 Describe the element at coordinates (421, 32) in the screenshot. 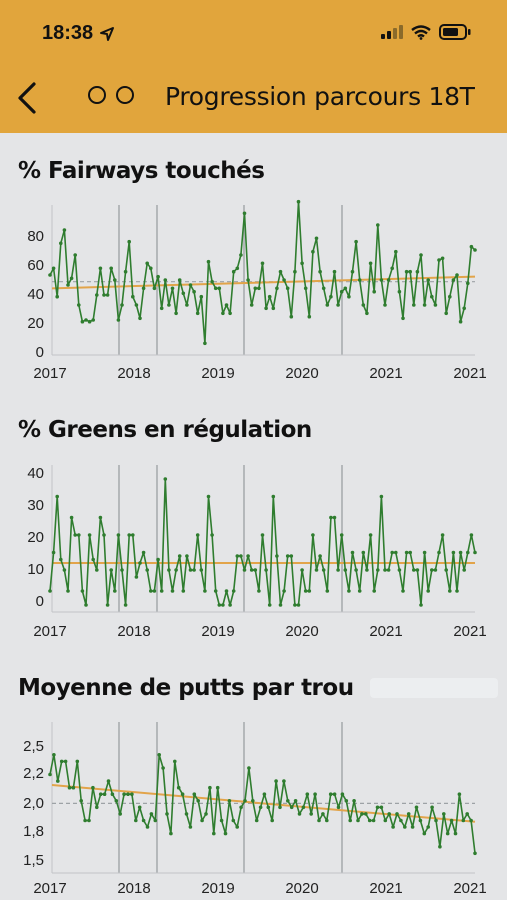

I see `wifi-icon` at that location.